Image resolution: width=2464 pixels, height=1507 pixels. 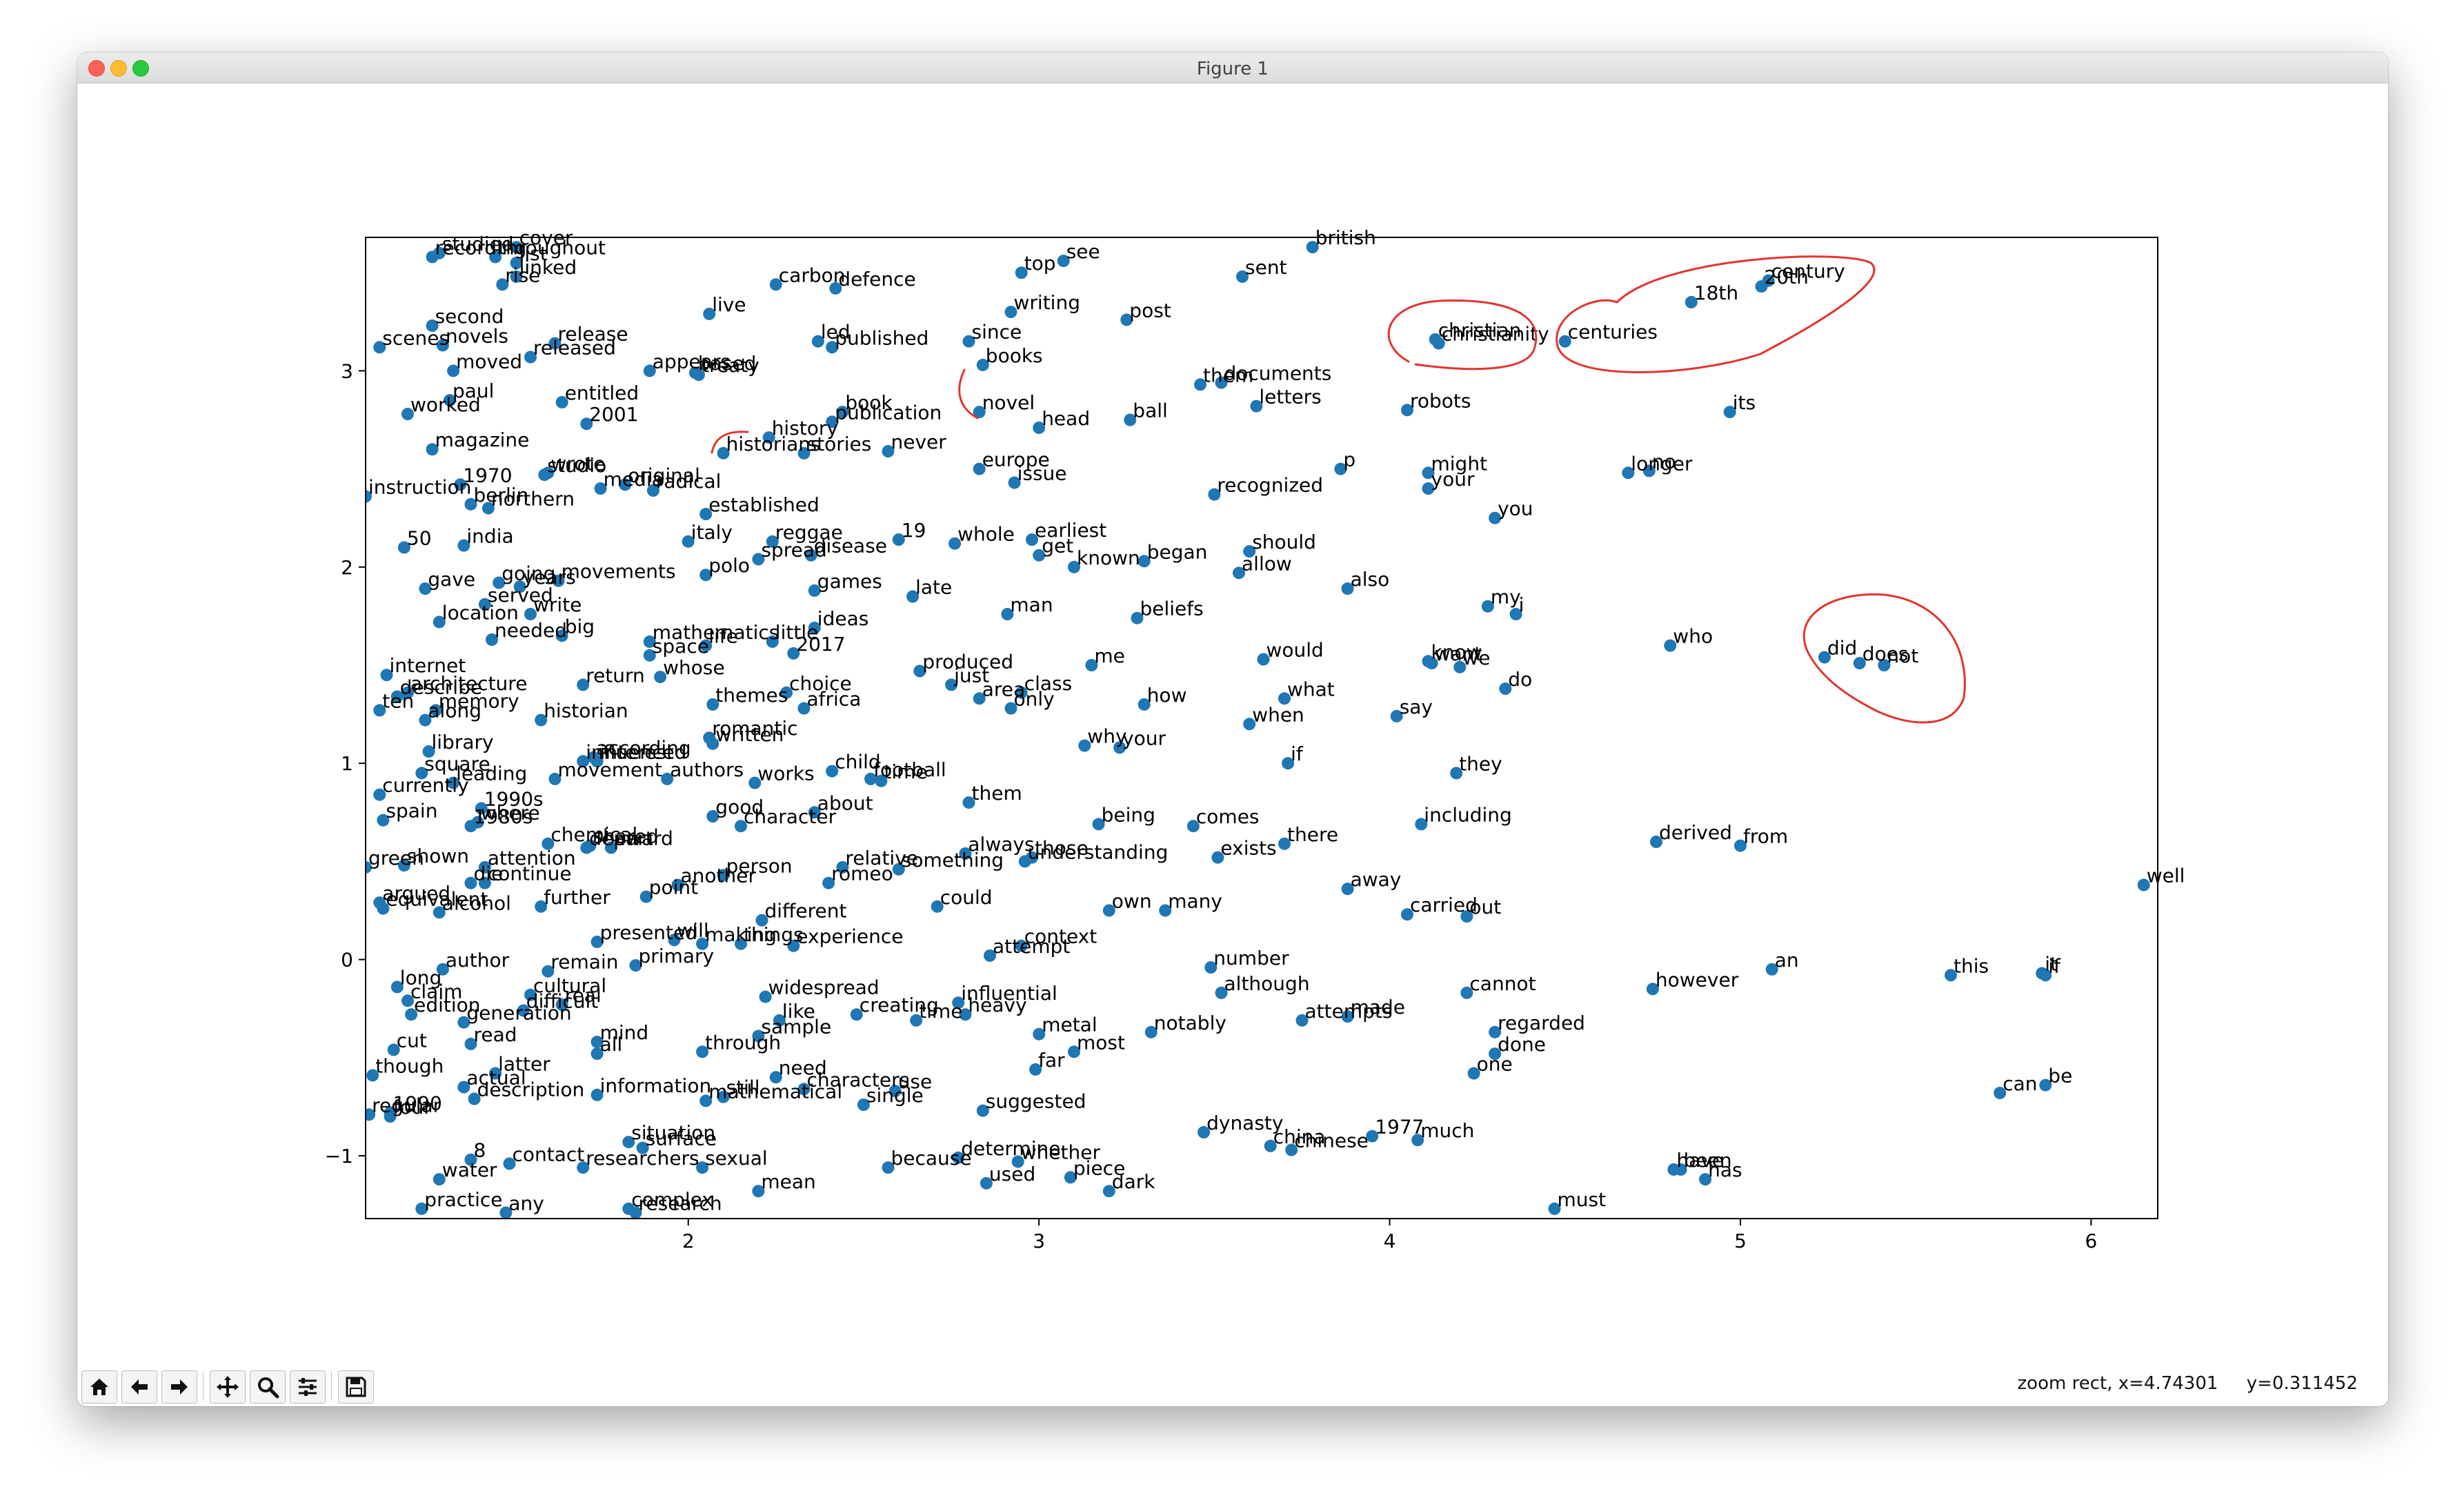 What do you see at coordinates (634, 480) in the screenshot?
I see `point-label: media` at bounding box center [634, 480].